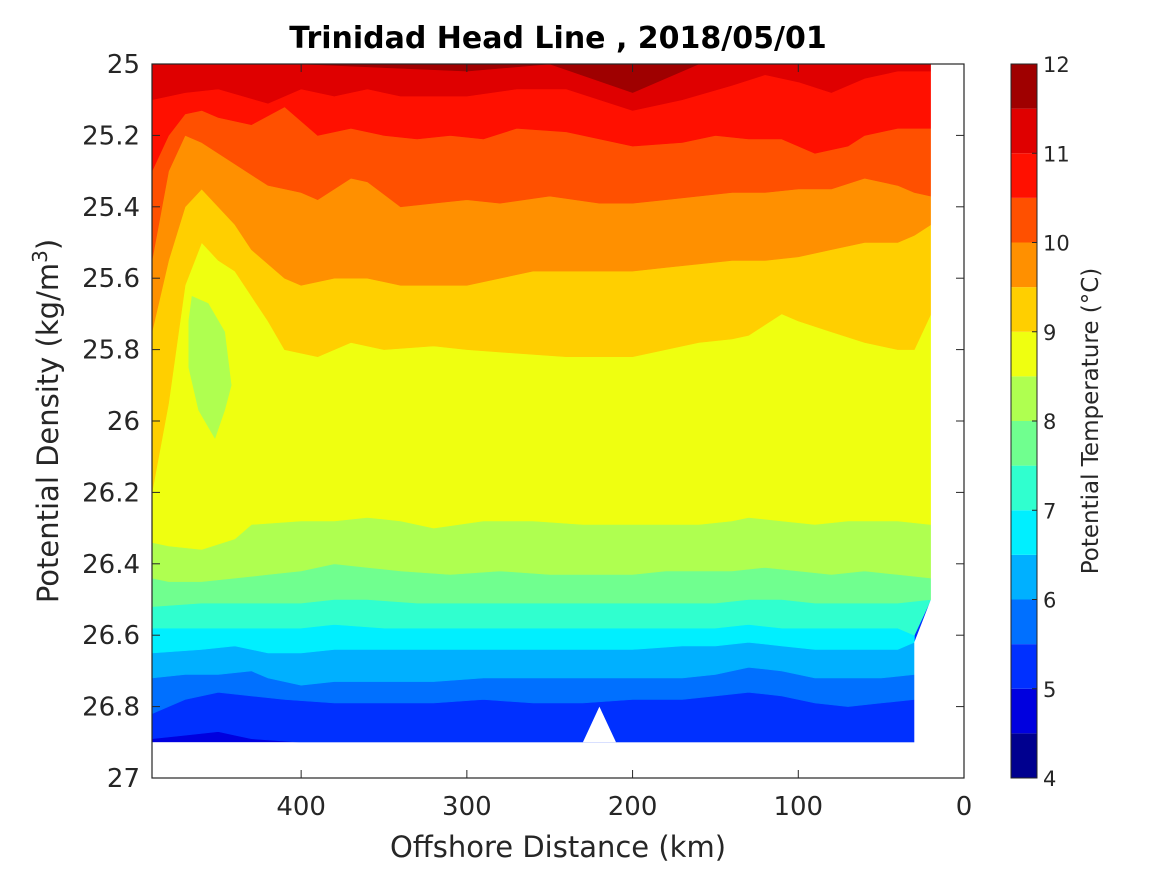 This screenshot has height=875, width=1167. Describe the element at coordinates (46, 421) in the screenshot. I see `y-axis-label: Potential Density (kg/m3)` at that location.